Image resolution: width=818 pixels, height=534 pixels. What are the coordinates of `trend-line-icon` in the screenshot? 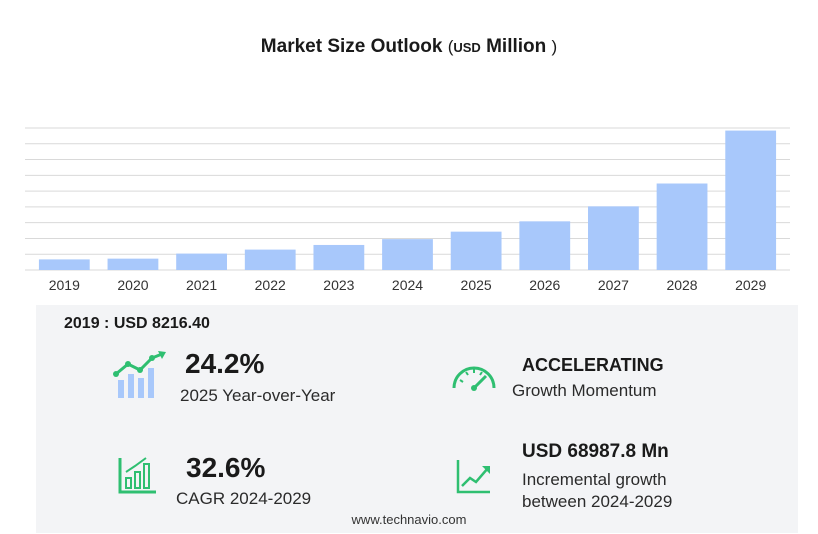 It's located at (473, 477).